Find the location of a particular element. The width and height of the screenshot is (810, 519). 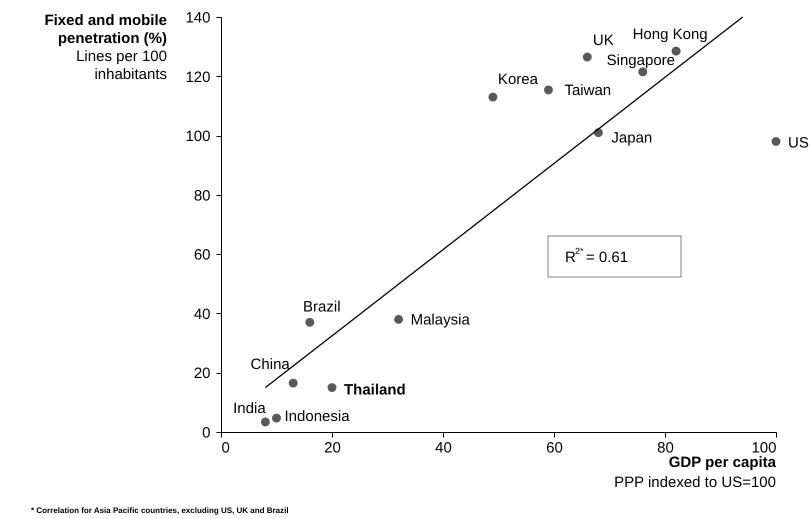

annotation: Indonesia is located at coordinates (317, 417).